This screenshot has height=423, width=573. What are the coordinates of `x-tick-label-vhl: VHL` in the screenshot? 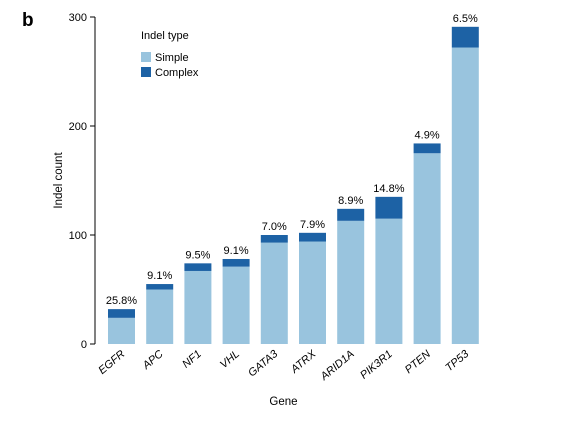 It's located at (230, 359).